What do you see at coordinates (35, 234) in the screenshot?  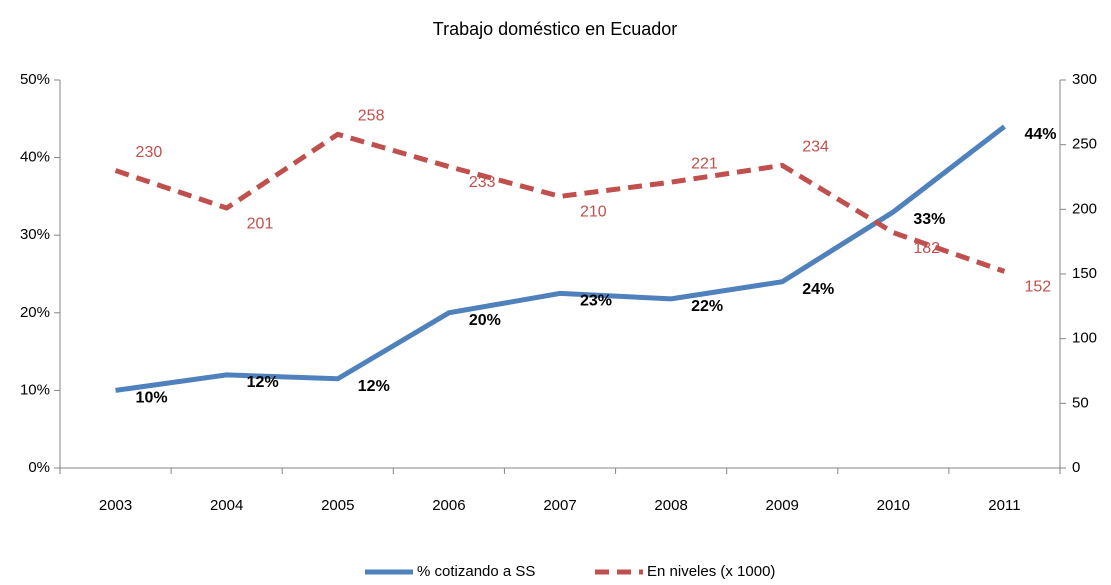 I see `y-tick-label: 30%` at bounding box center [35, 234].